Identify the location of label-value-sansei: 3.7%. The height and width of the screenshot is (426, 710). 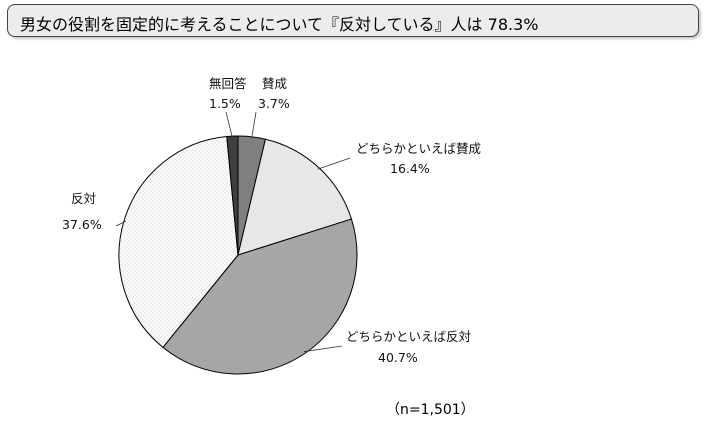
(274, 103).